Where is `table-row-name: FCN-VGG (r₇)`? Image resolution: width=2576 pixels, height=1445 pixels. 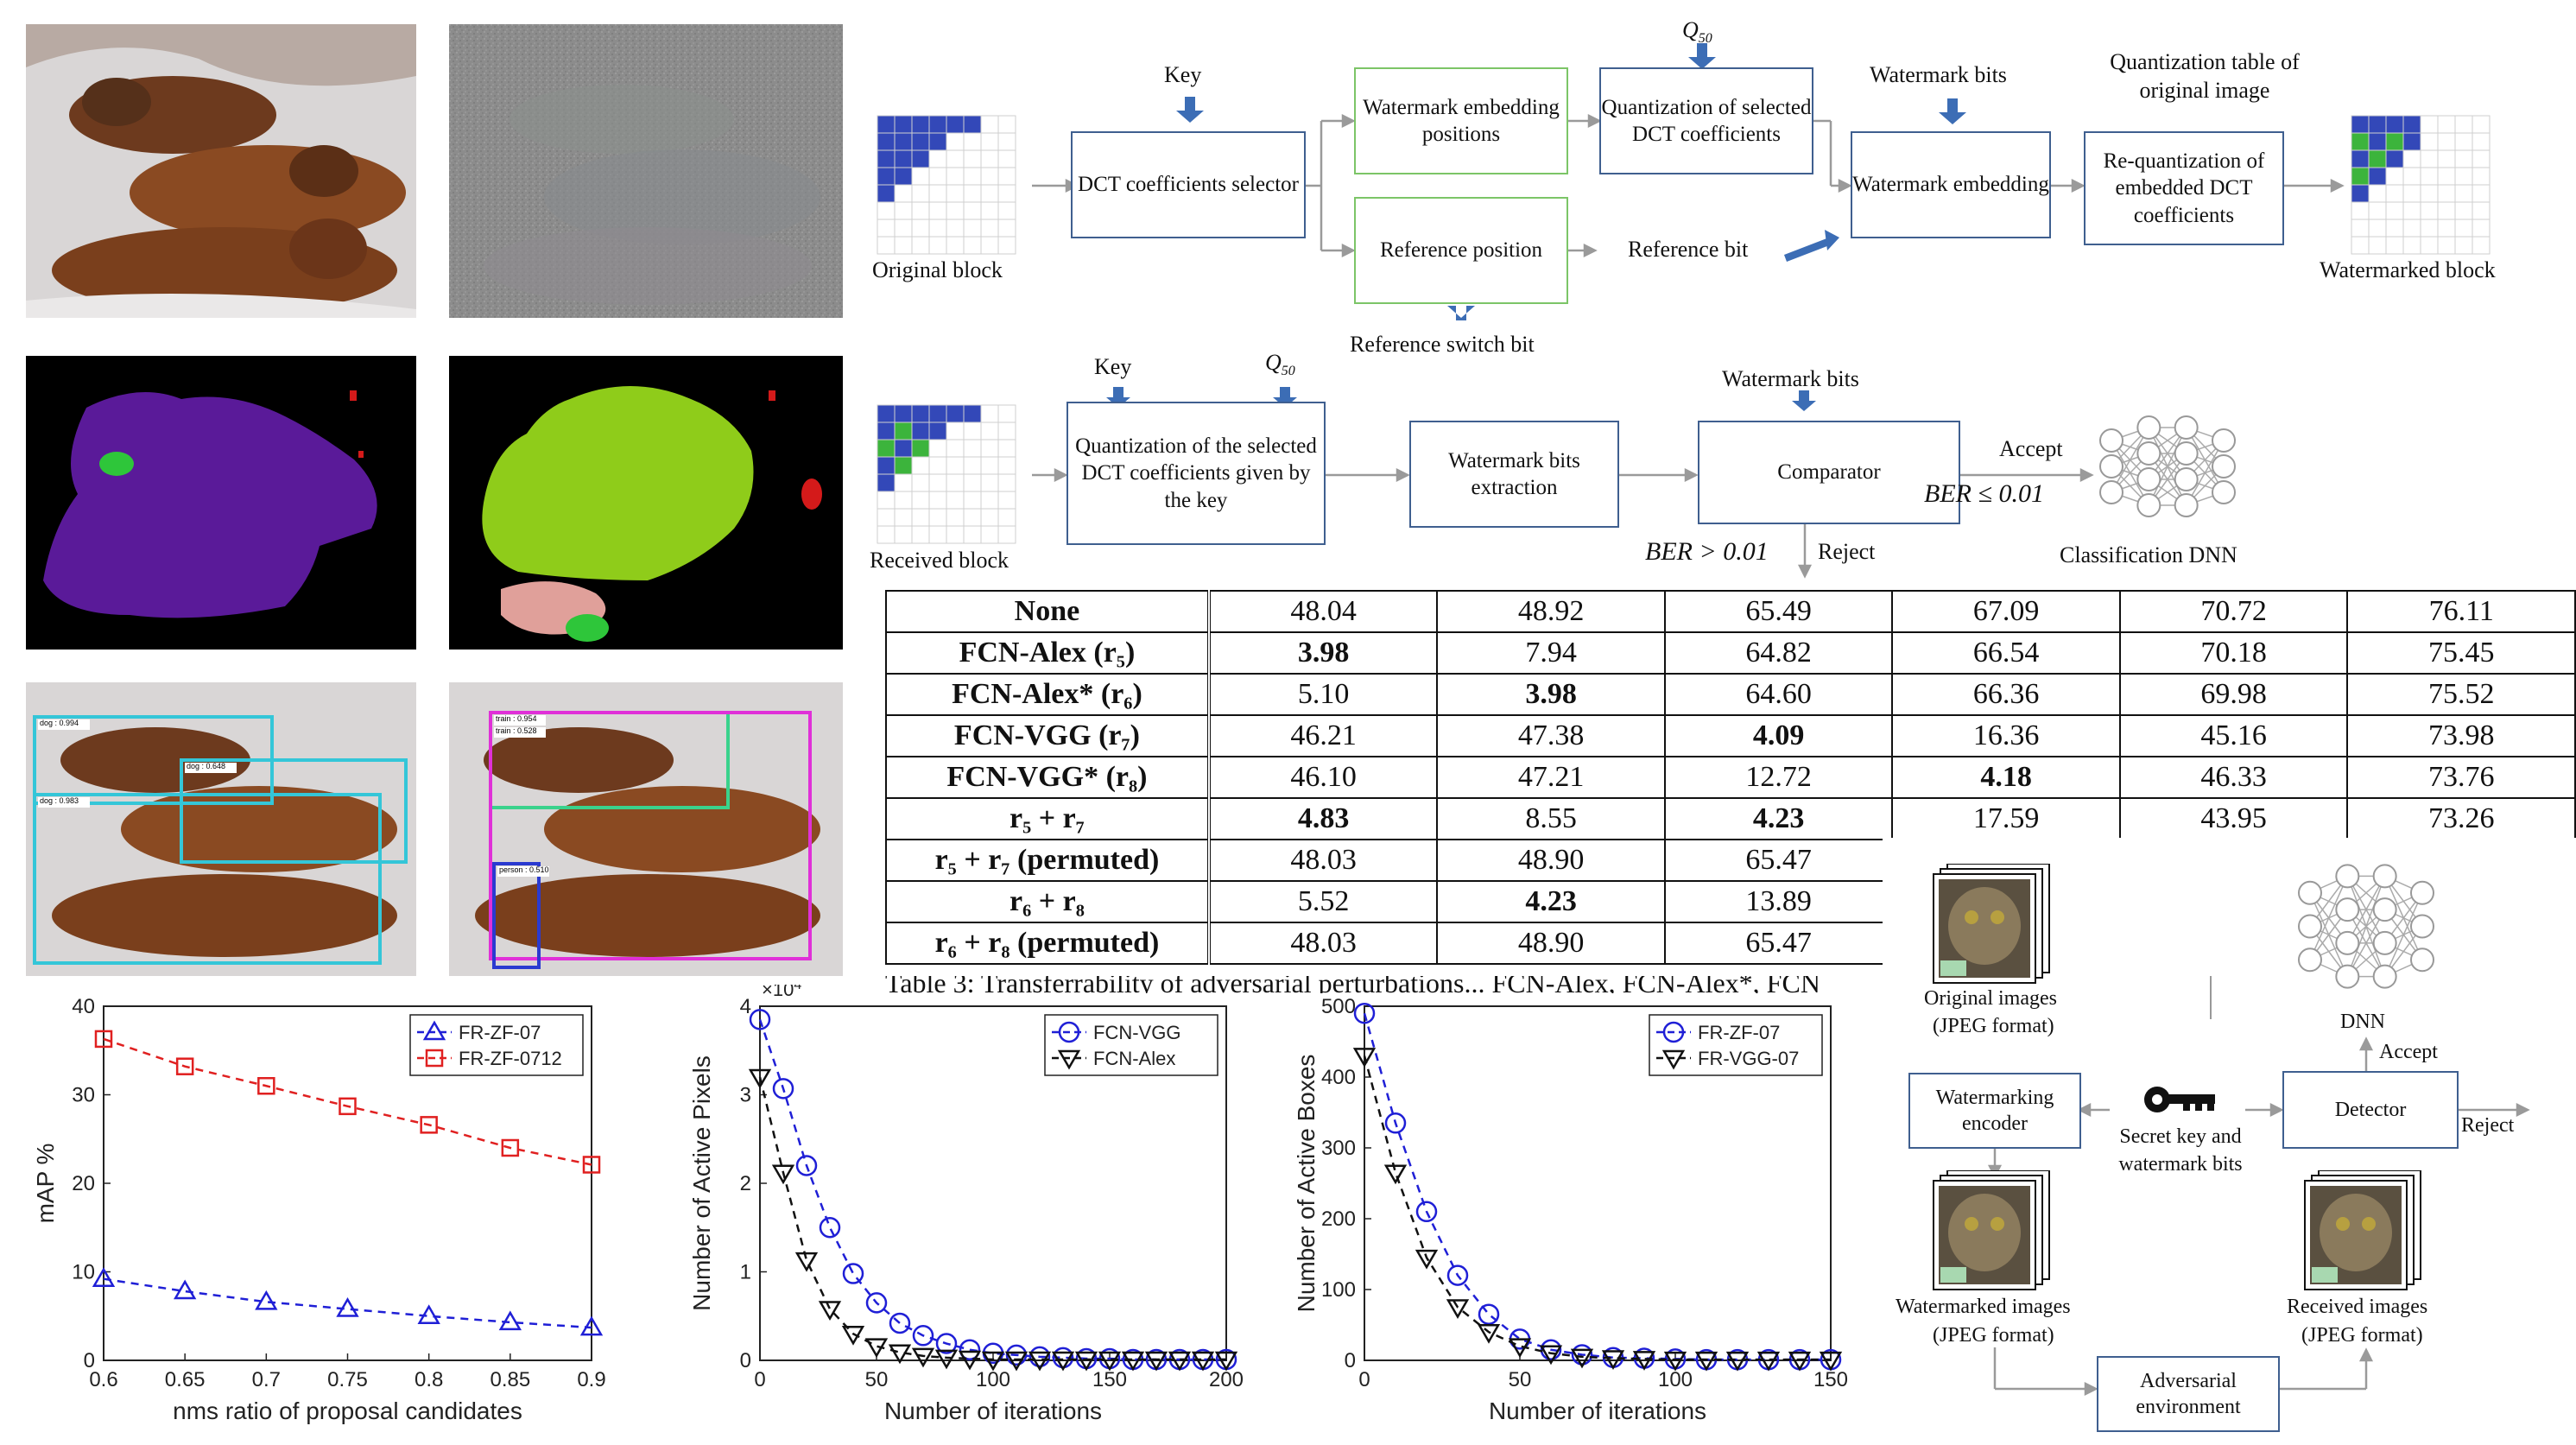 table-row-name: FCN-VGG (r₇) is located at coordinates (1048, 735).